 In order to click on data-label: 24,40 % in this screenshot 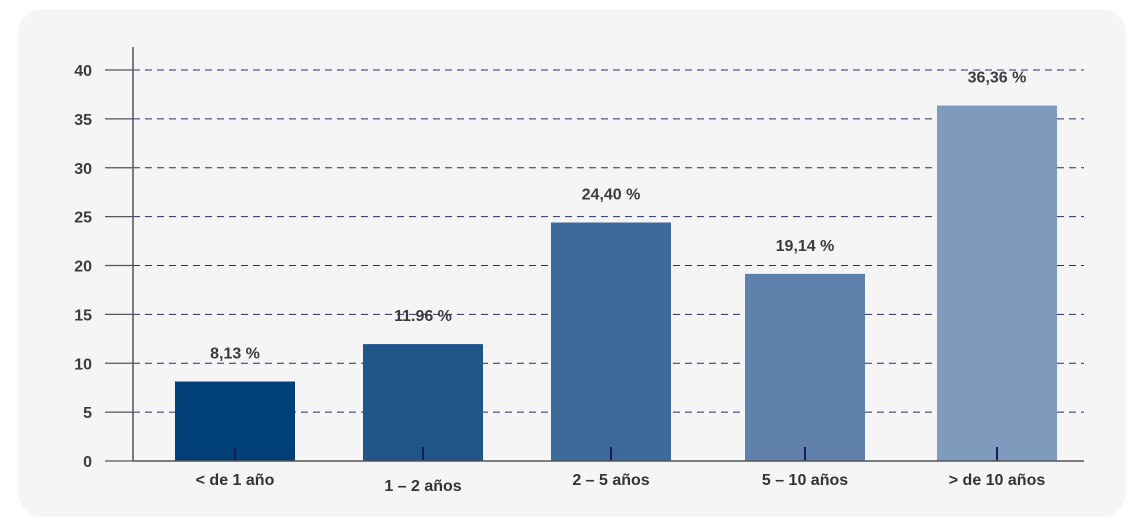, I will do `click(611, 194)`.